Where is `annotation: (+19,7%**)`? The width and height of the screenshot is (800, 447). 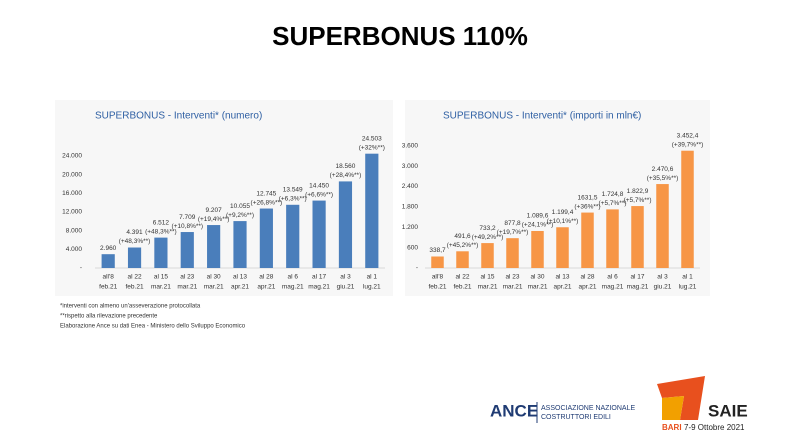
annotation: (+19,7%**) is located at coordinates (513, 232).